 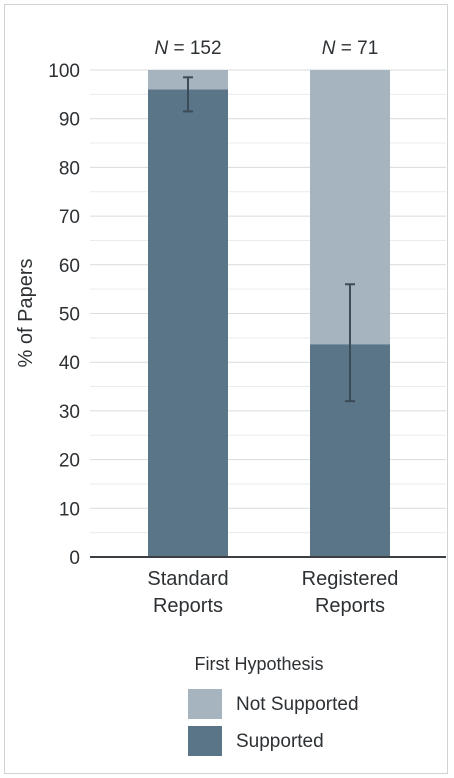 What do you see at coordinates (69, 266) in the screenshot?
I see `y-tick-label: 60` at bounding box center [69, 266].